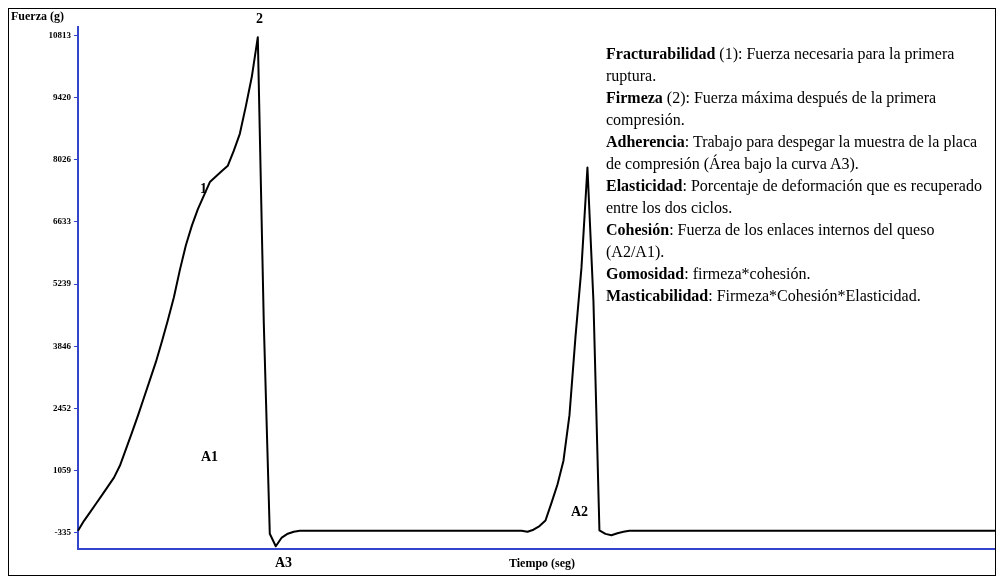 Image resolution: width=1004 pixels, height=584 pixels. What do you see at coordinates (63, 532) in the screenshot?
I see `y-tick-label: -335` at bounding box center [63, 532].